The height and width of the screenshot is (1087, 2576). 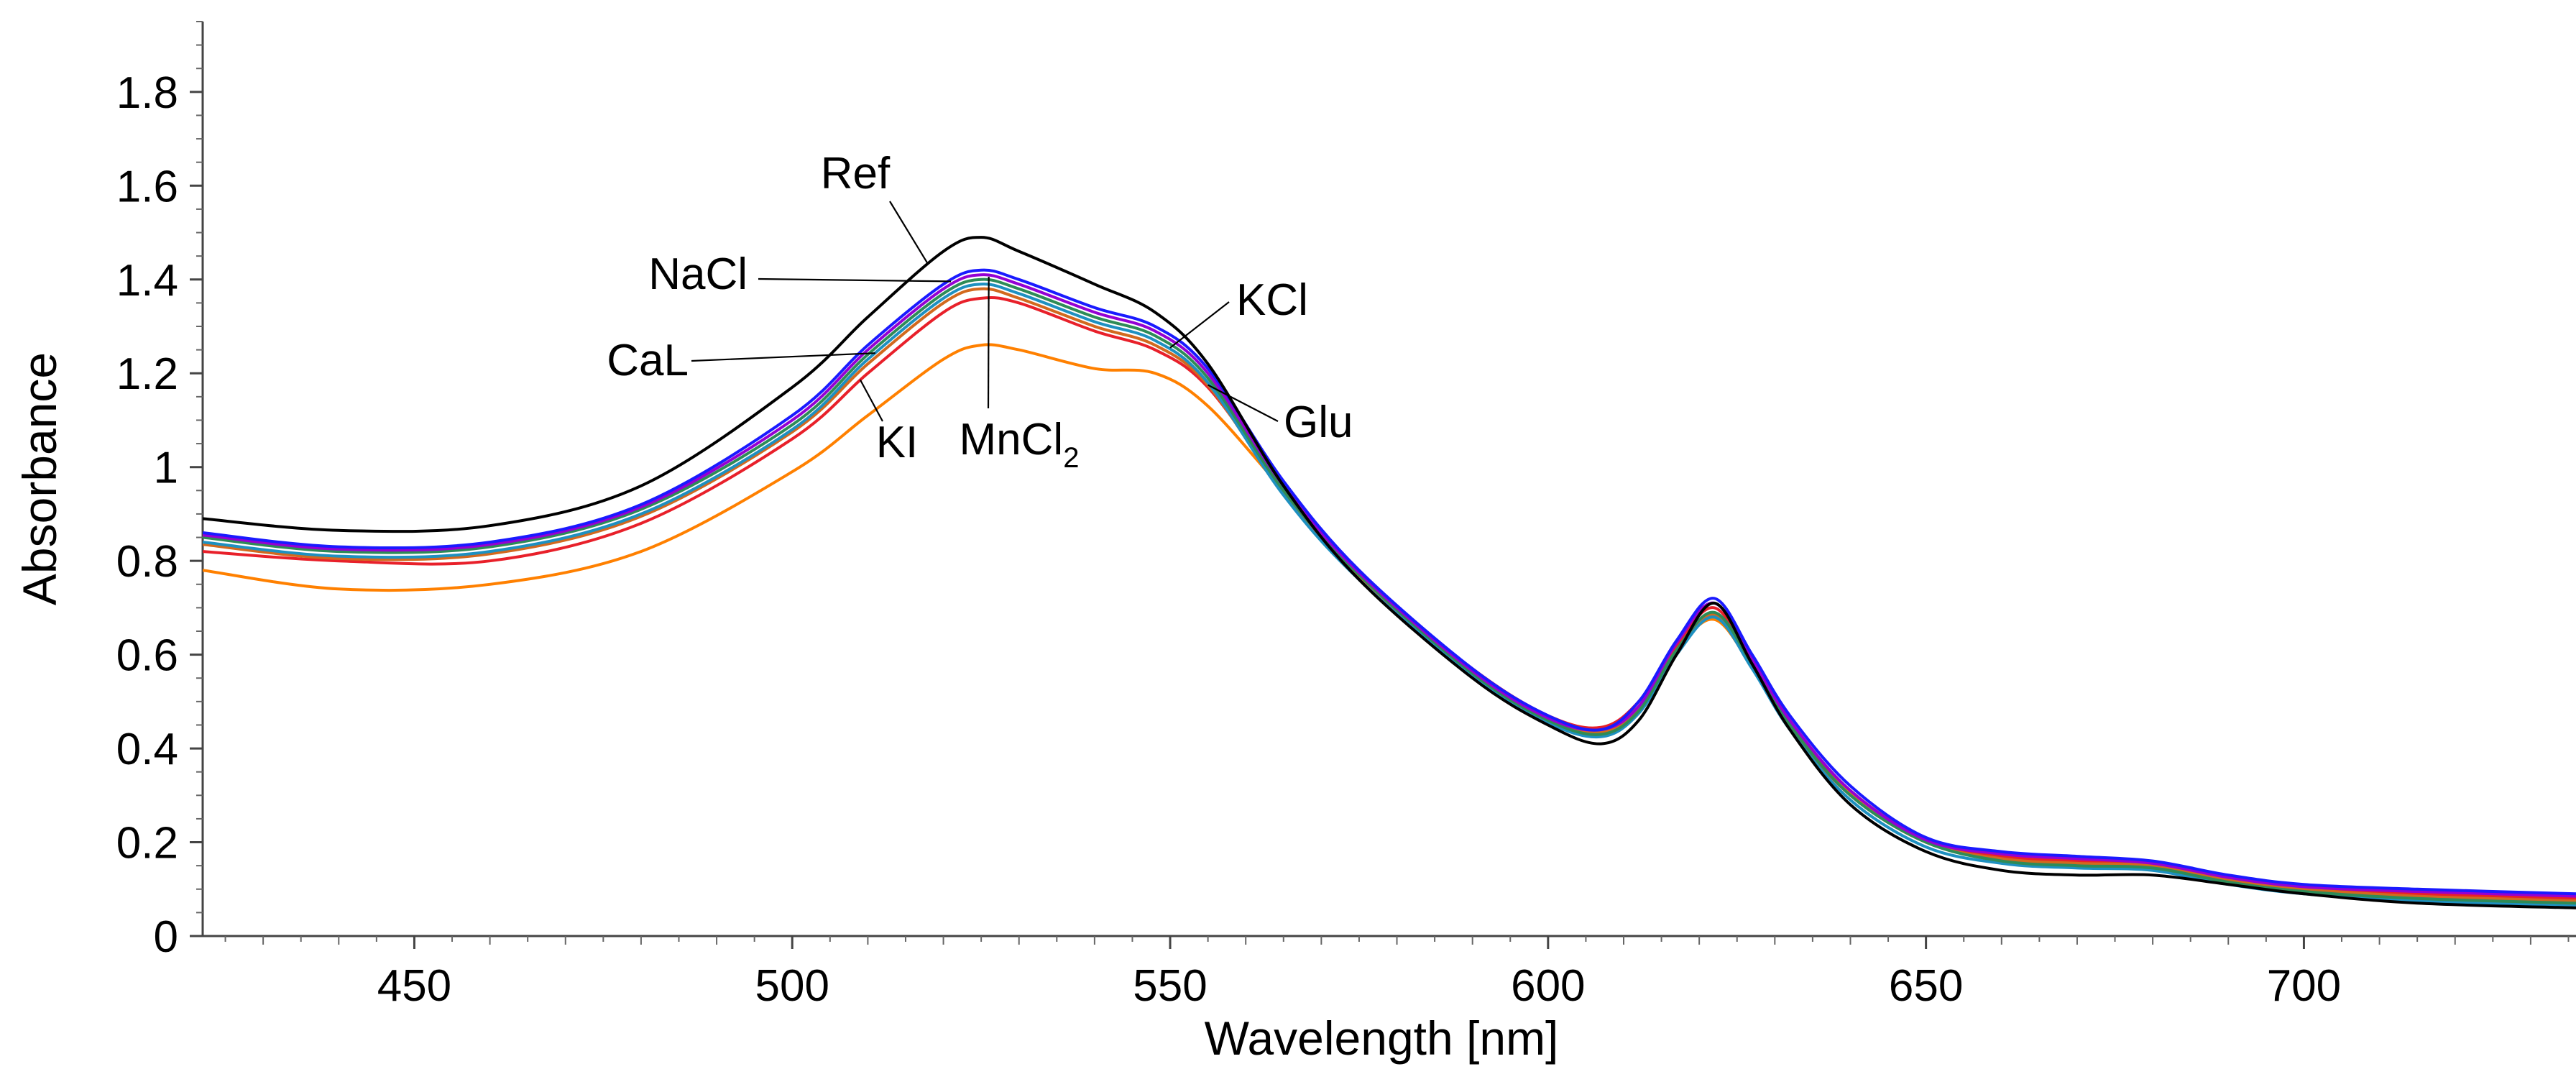 I want to click on y-tick-label: 0.6, so click(x=147, y=656).